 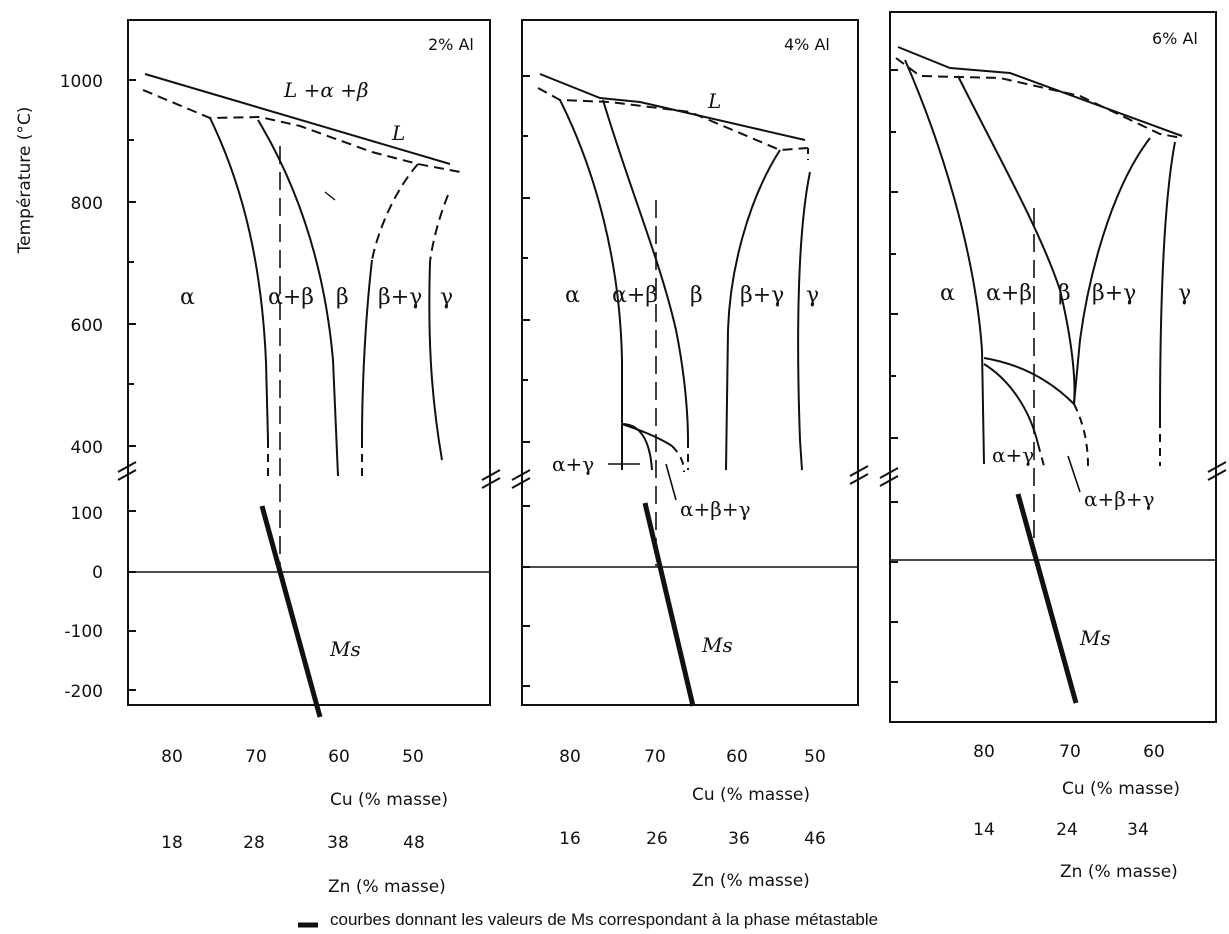 What do you see at coordinates (1067, 830) in the screenshot?
I see `zn-tick: 24` at bounding box center [1067, 830].